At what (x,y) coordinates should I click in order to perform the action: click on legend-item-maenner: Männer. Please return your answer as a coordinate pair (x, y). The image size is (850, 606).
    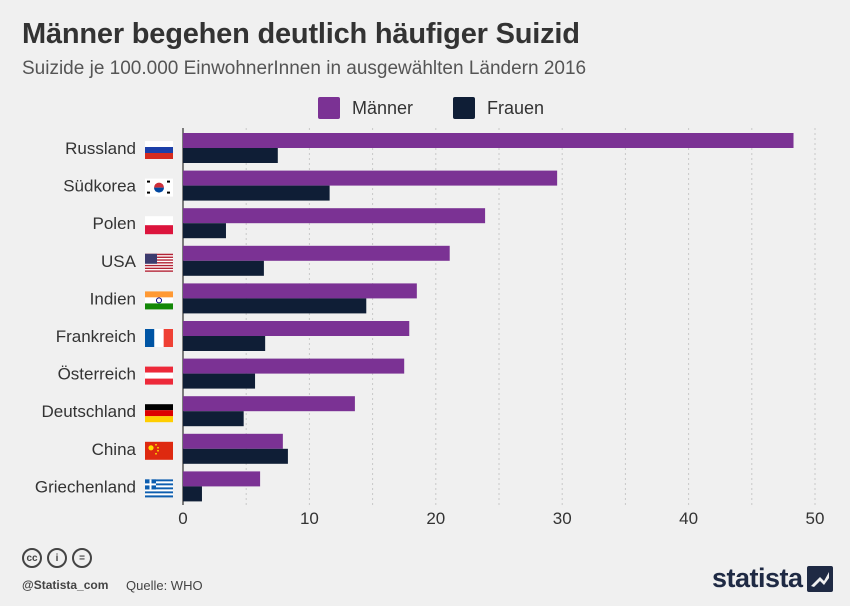
    Looking at the image, I should click on (365, 108).